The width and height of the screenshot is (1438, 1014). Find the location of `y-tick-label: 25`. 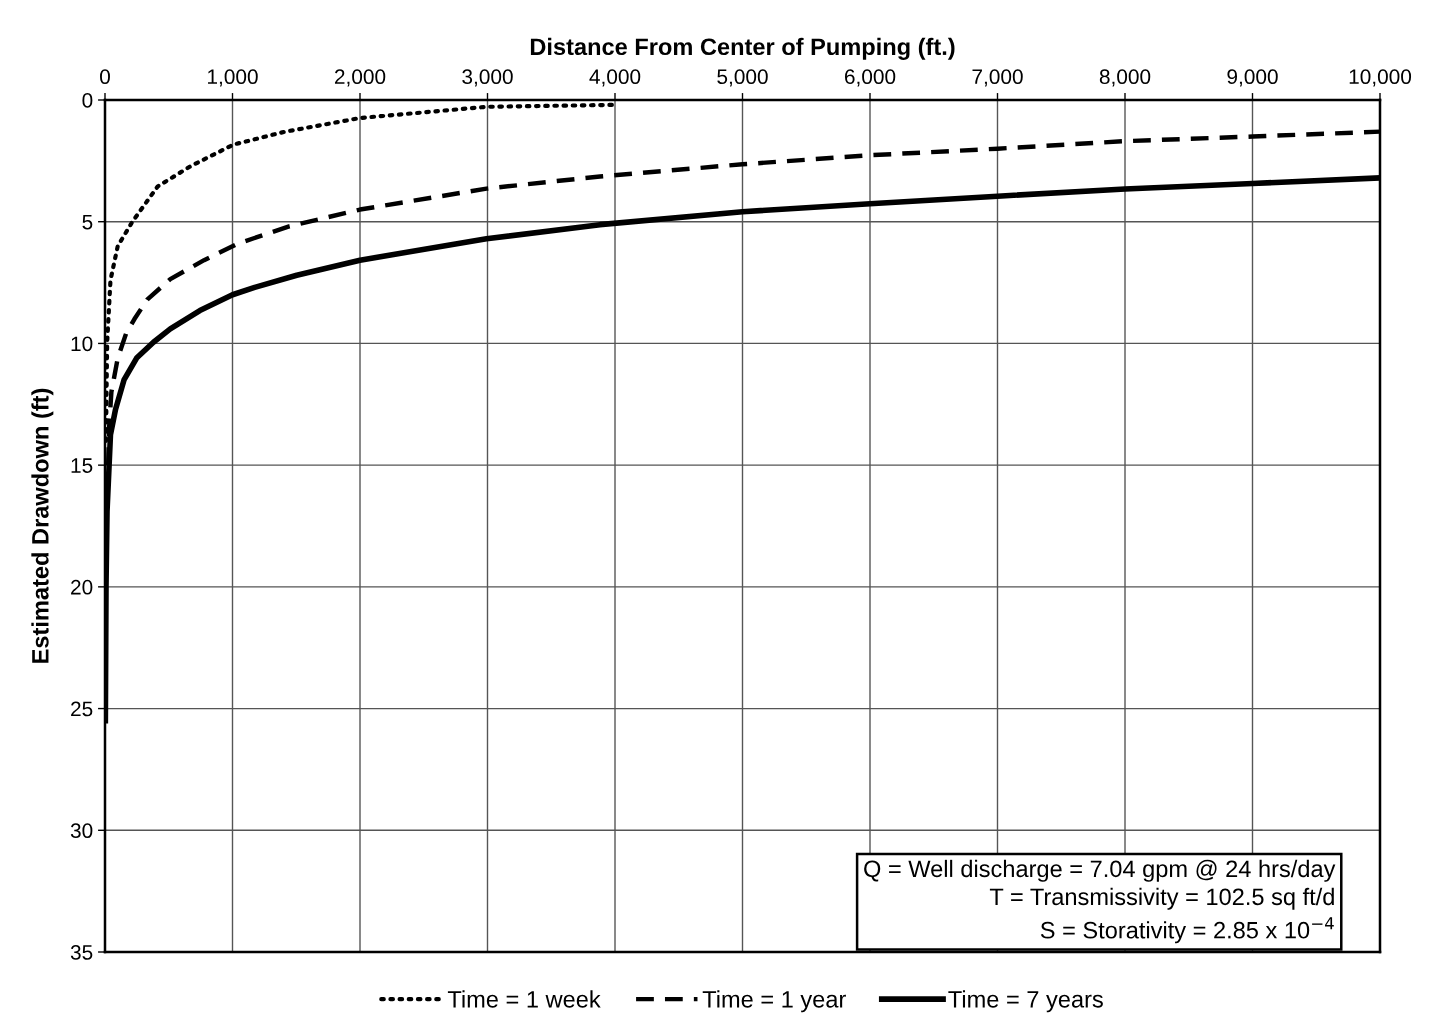

y-tick-label: 25 is located at coordinates (82, 709).